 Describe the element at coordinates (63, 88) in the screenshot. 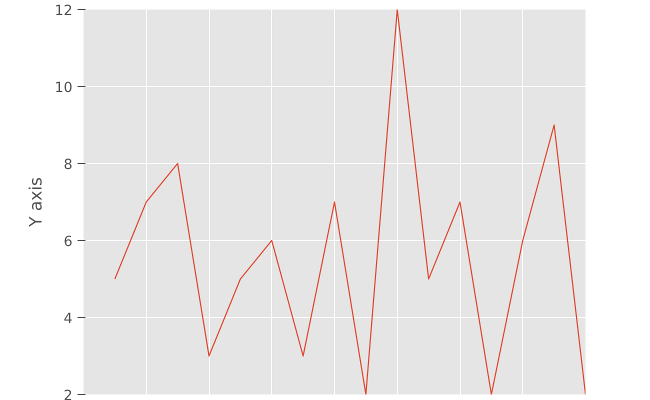

I see `y-tick-label: 10` at that location.